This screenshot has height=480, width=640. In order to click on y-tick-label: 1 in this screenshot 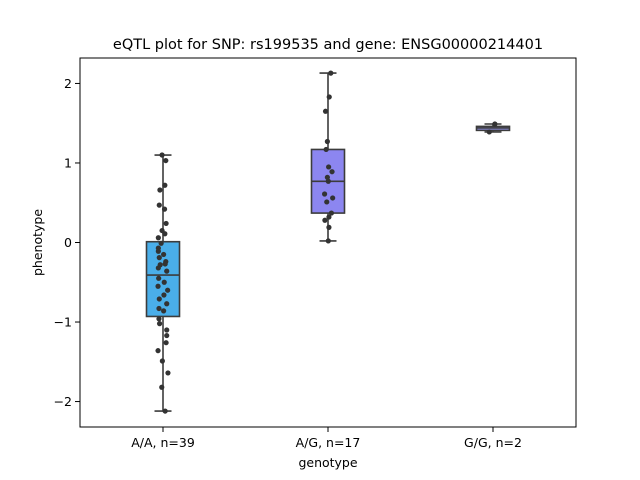, I will do `click(68, 162)`.